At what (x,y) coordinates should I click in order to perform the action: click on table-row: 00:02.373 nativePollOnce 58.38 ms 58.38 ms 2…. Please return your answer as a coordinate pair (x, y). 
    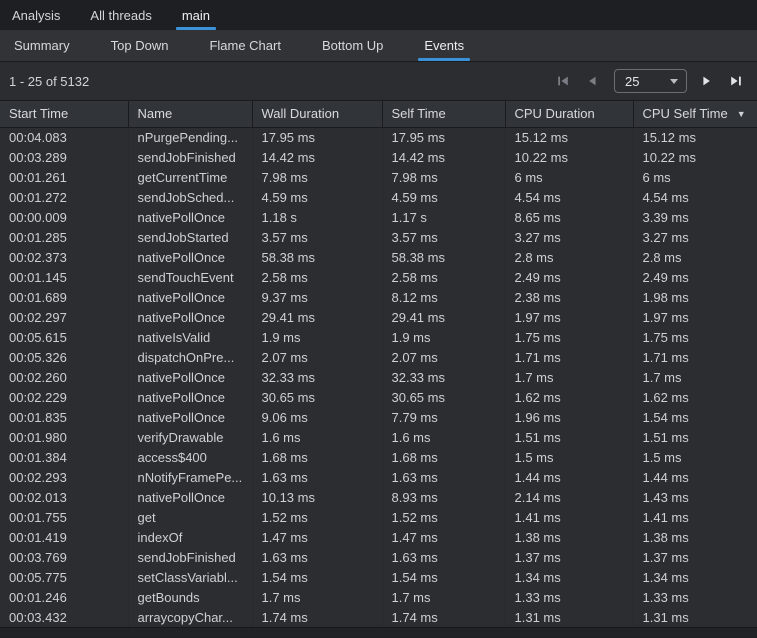
    Looking at the image, I should click on (378, 257).